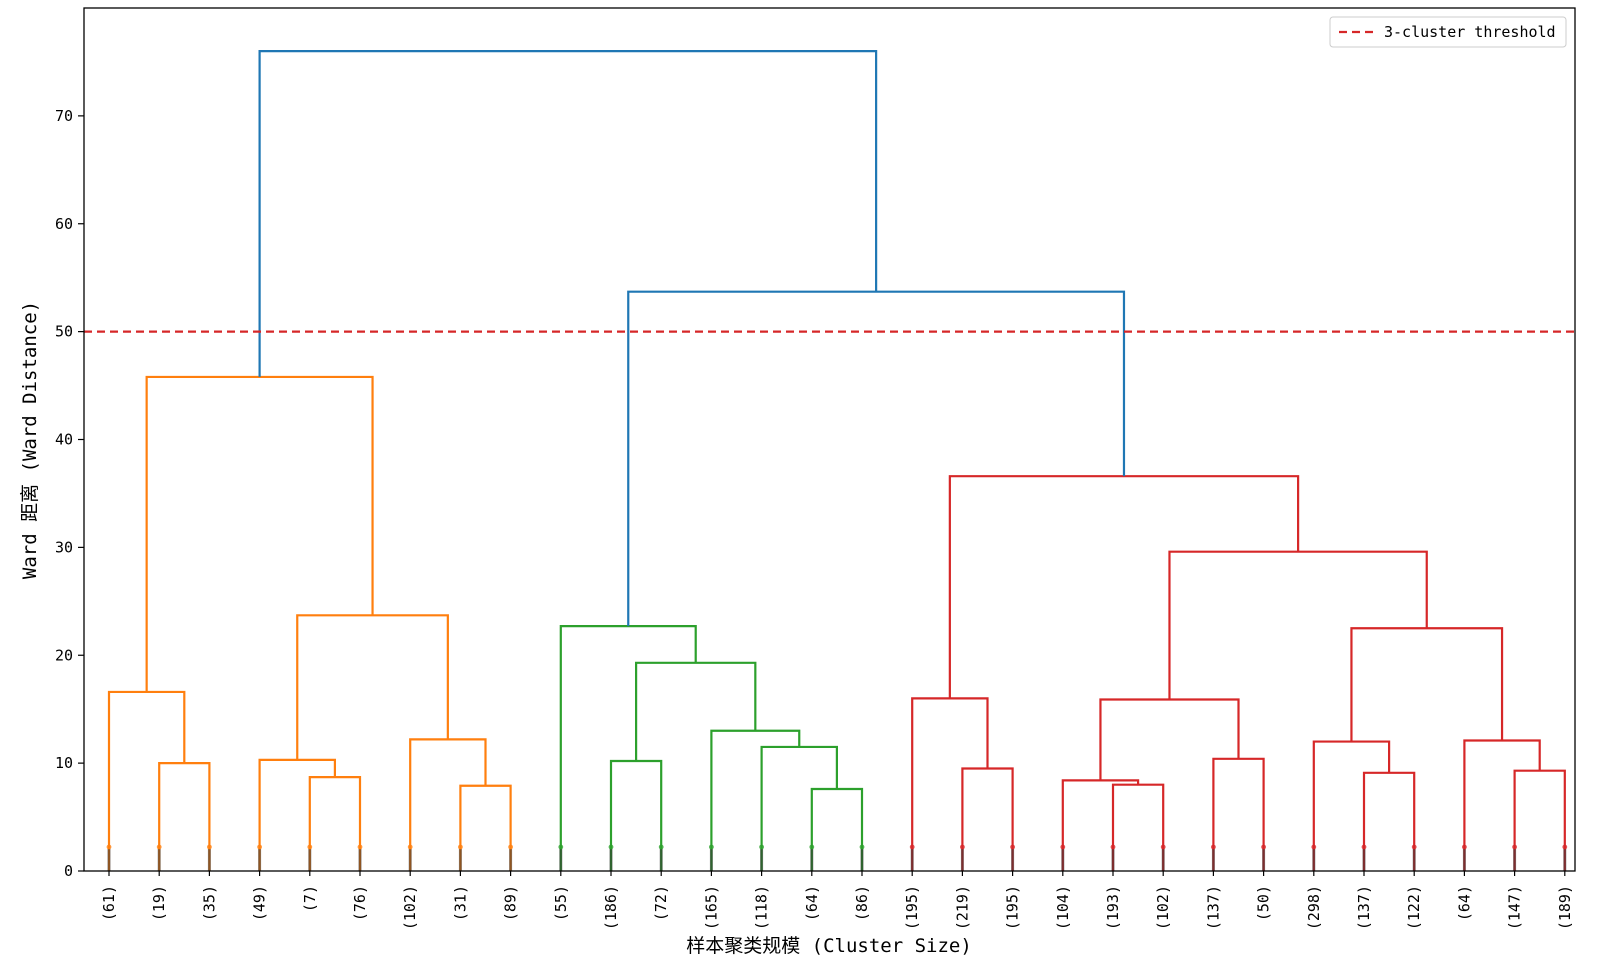 The width and height of the screenshot is (1599, 960). Describe the element at coordinates (64, 547) in the screenshot. I see `y-tick-label: 30` at that location.